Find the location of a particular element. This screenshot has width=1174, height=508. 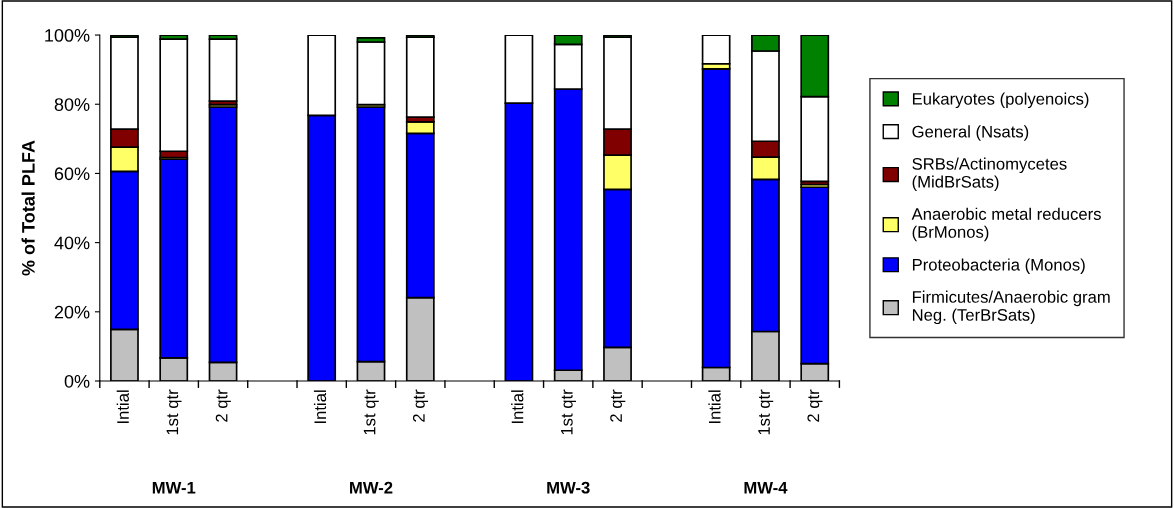

y-tick-label: 20% is located at coordinates (72, 312).